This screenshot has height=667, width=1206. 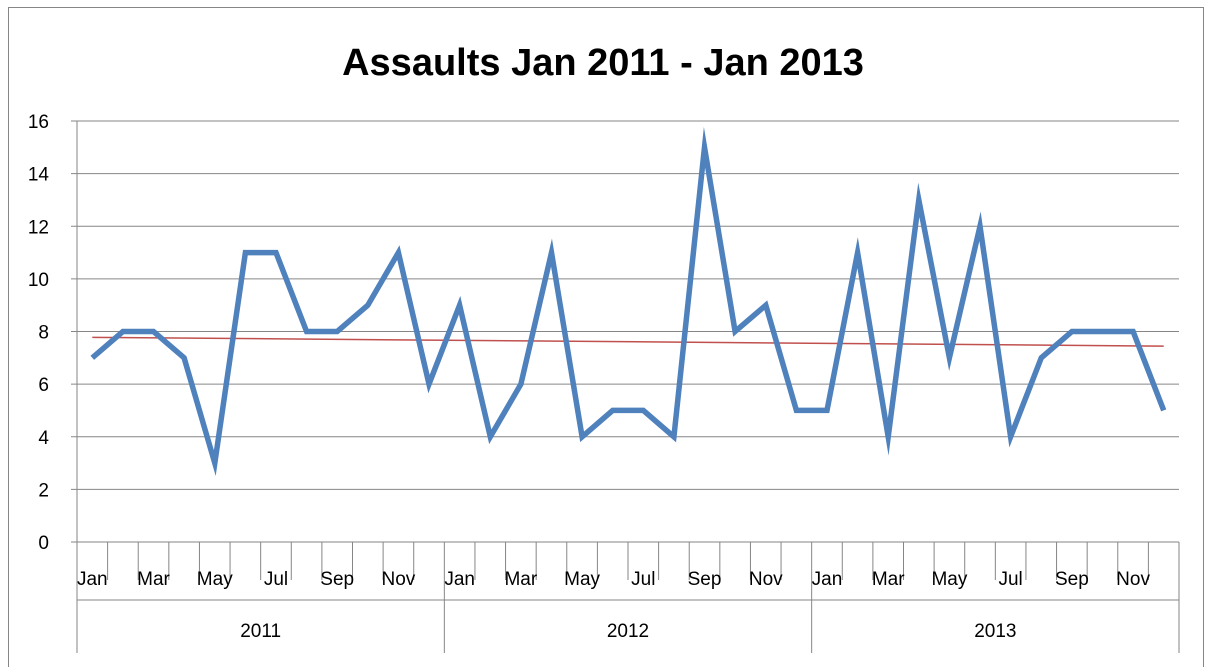 What do you see at coordinates (43, 543) in the screenshot?
I see `y-tick-label: 0` at bounding box center [43, 543].